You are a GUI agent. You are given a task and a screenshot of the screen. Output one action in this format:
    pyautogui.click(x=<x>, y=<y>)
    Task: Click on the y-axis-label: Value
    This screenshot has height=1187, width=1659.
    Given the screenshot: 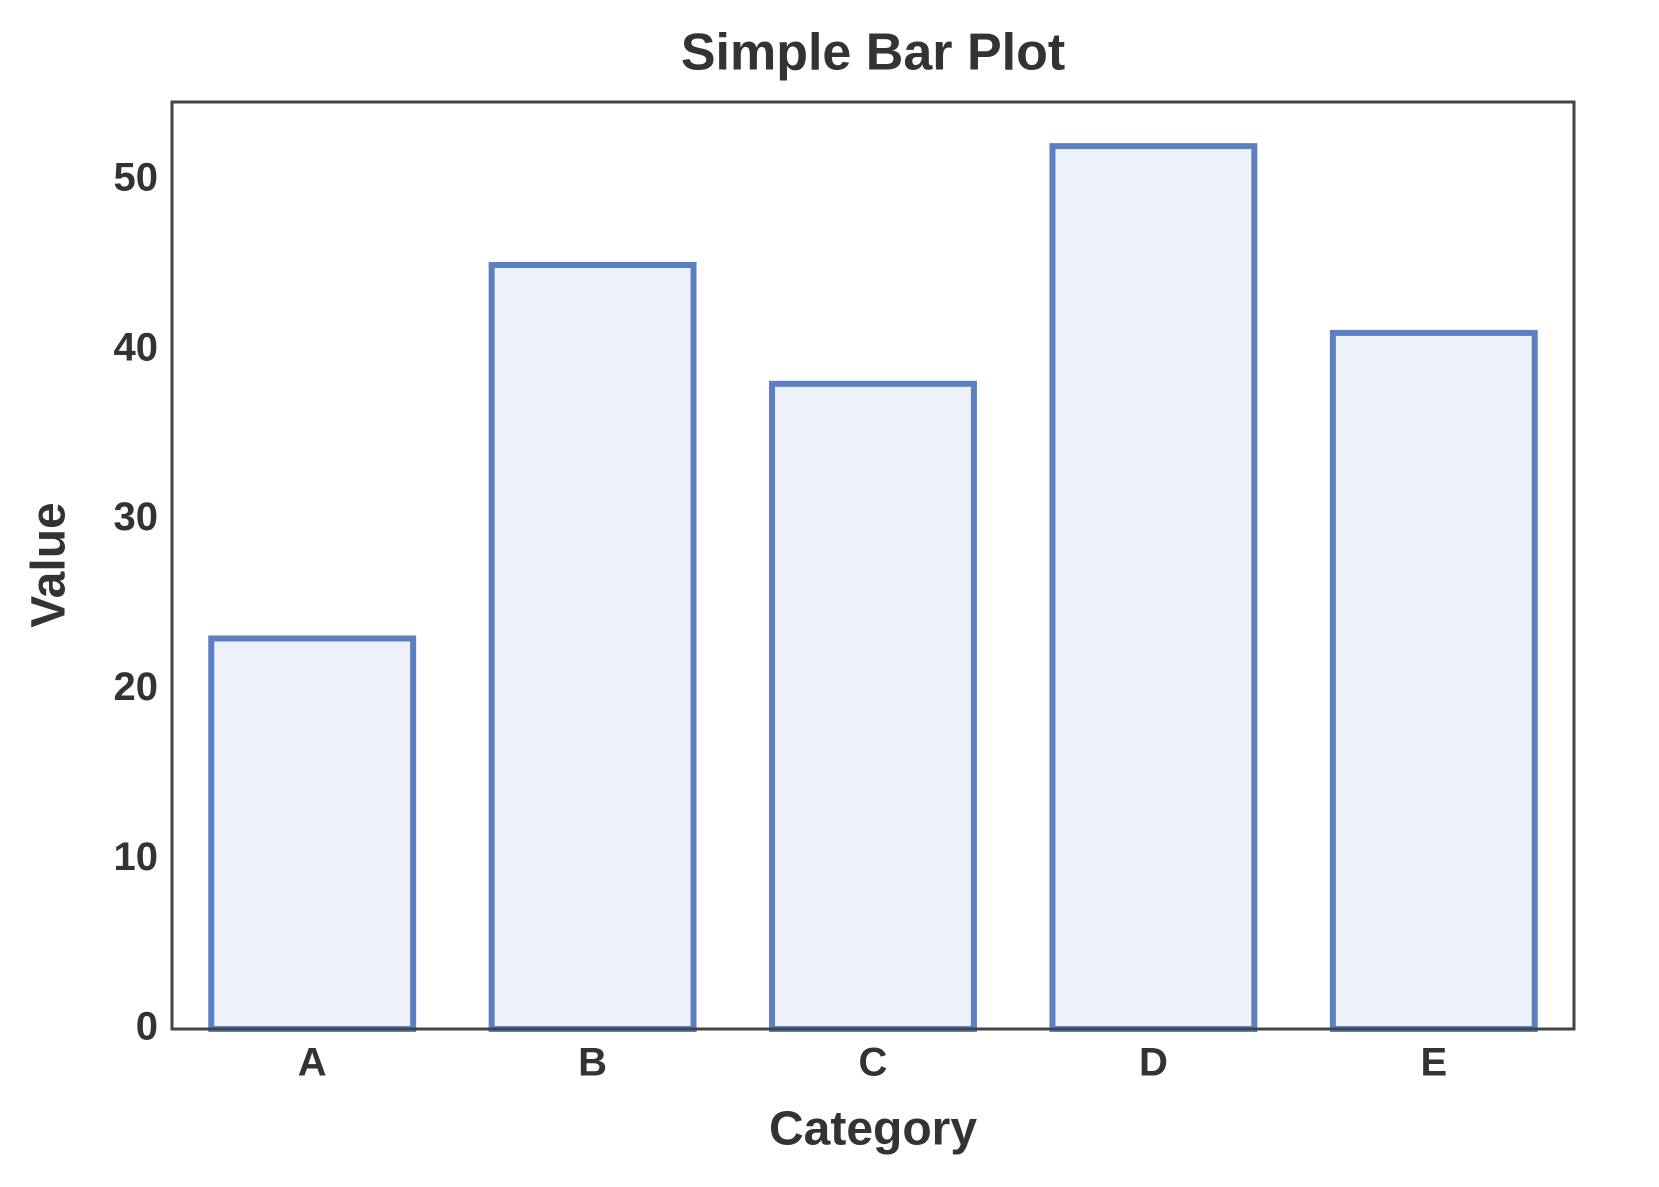 What is the action you would take?
    pyautogui.click(x=49, y=564)
    